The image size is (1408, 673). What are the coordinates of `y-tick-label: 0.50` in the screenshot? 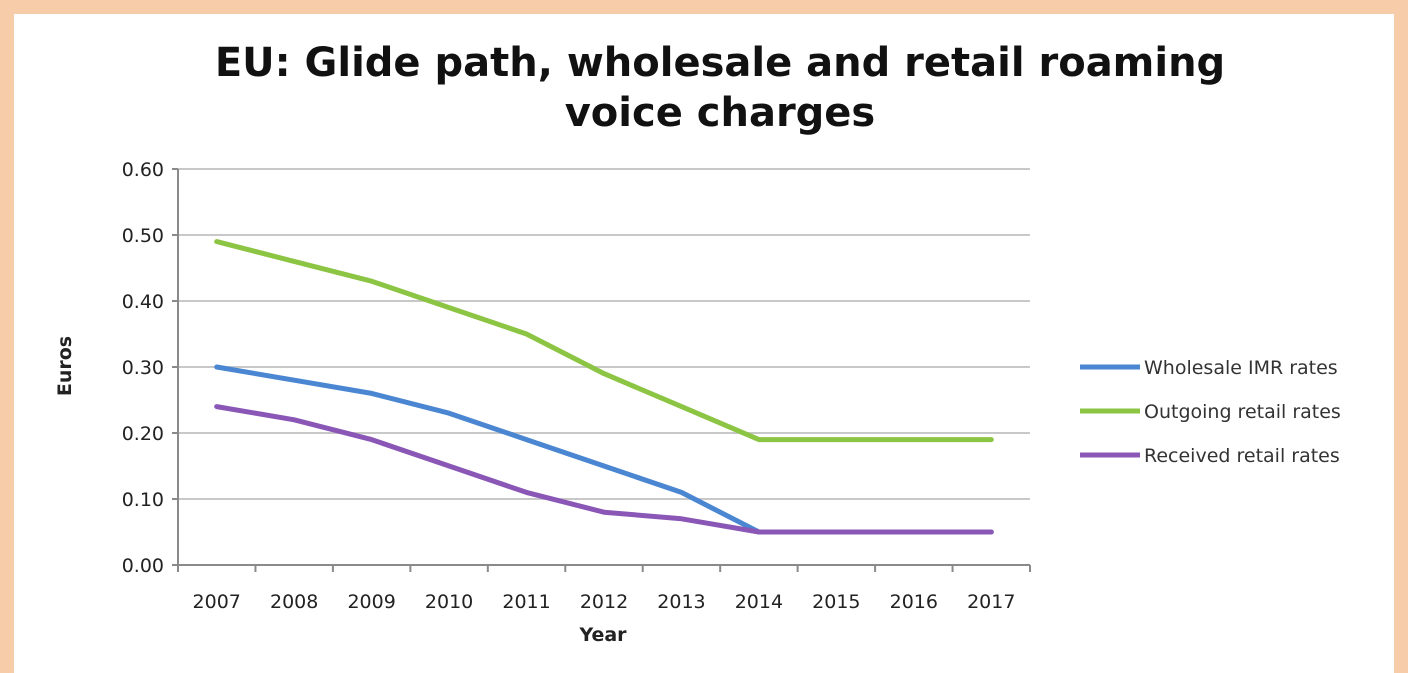 It's located at (143, 236).